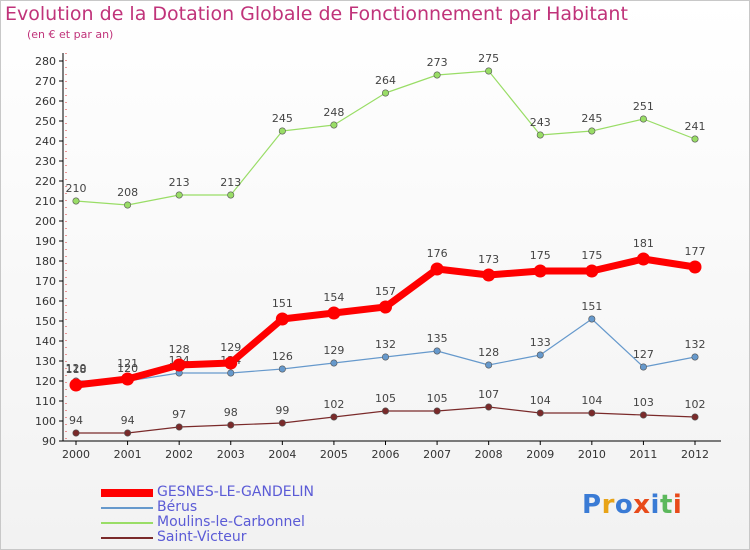 This screenshot has width=750, height=550. Describe the element at coordinates (333, 350) in the screenshot. I see `data-label: 129` at that location.